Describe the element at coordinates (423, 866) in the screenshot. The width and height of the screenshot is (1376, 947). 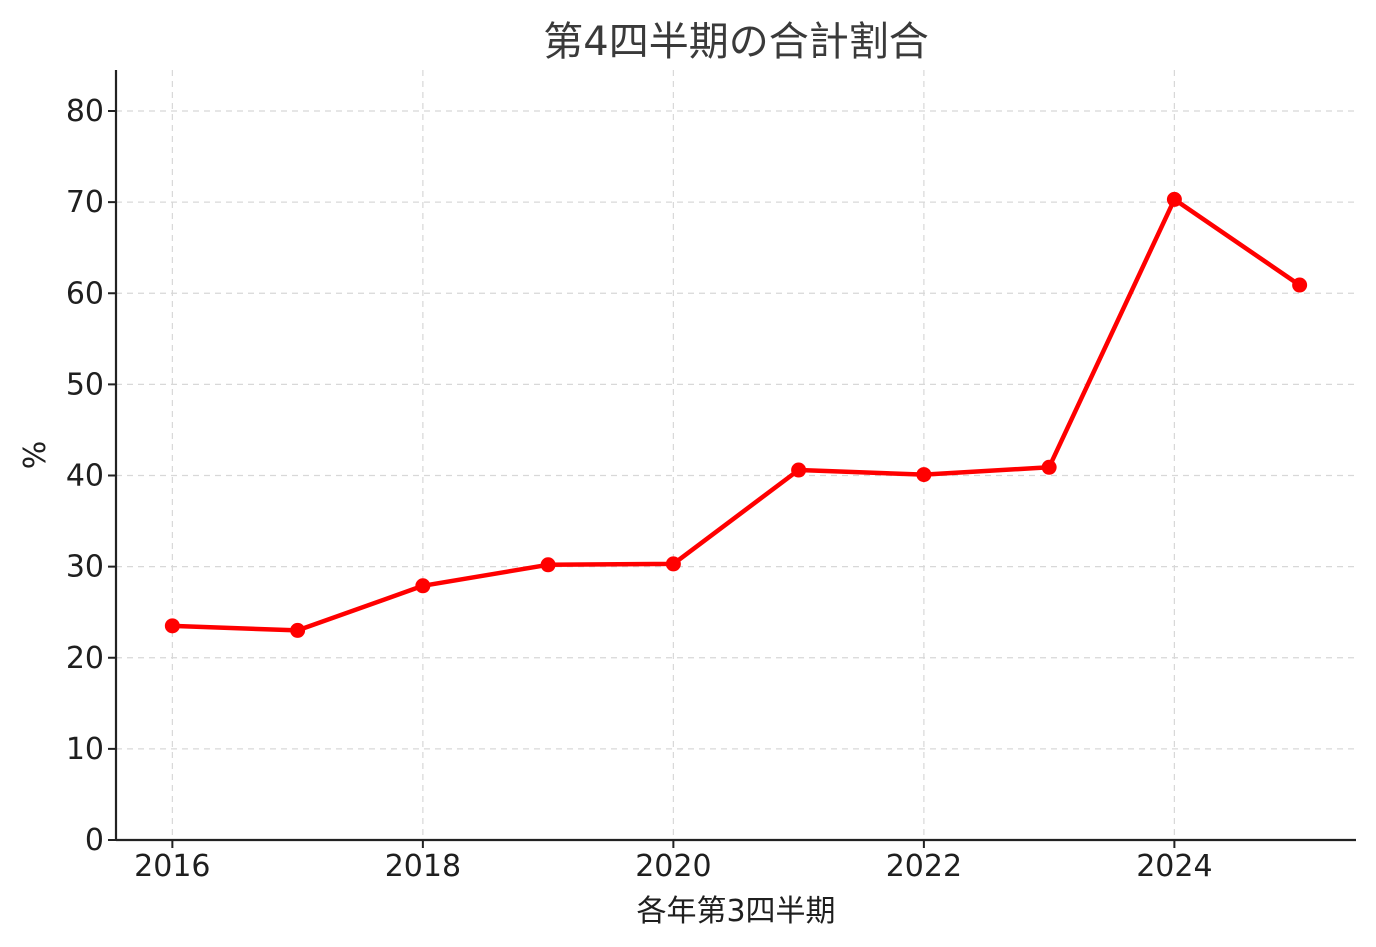
I see `x-tick-label: 2018` at that location.